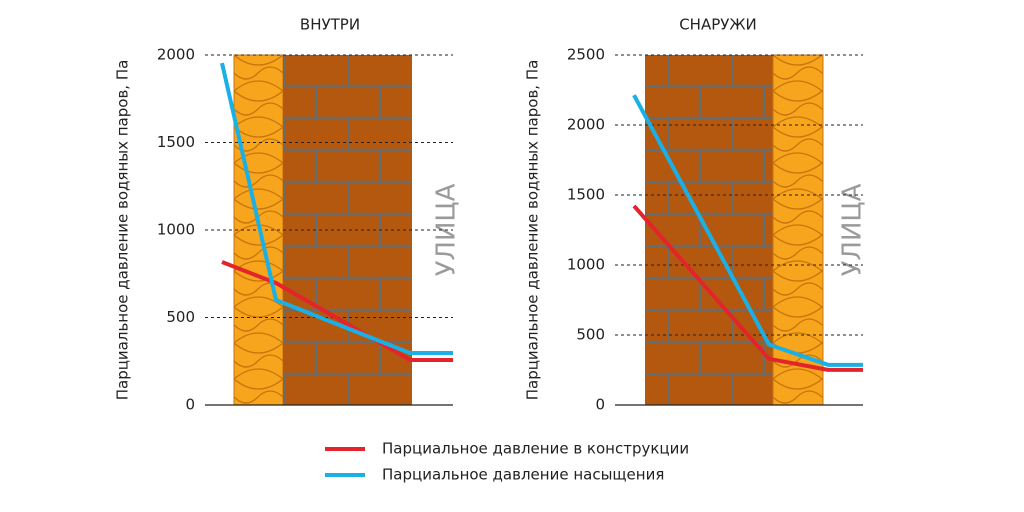 The image size is (1024, 512). I want to click on annotation: УЛИЦА, so click(853, 229).